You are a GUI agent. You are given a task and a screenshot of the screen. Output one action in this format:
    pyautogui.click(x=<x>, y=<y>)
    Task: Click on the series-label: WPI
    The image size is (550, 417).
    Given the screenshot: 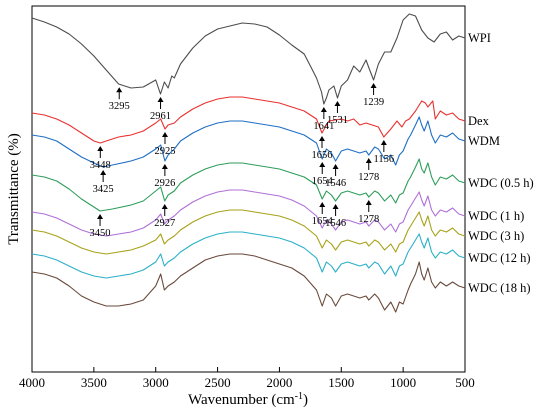 What is the action you would take?
    pyautogui.click(x=479, y=38)
    